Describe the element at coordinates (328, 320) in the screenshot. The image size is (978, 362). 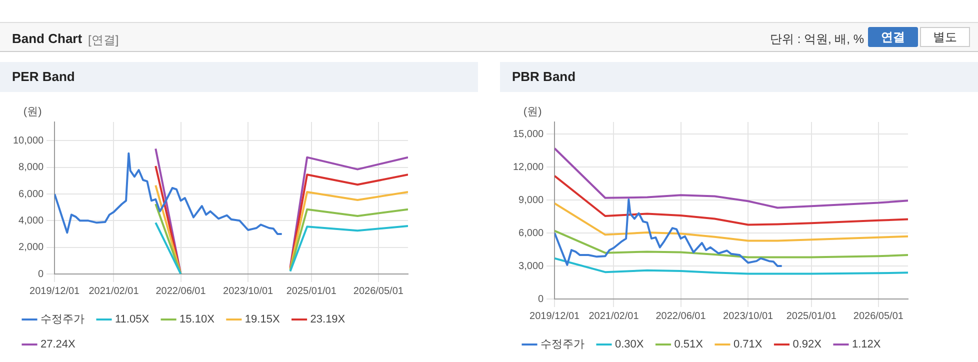
I see `legend-label: 23.19X` at that location.